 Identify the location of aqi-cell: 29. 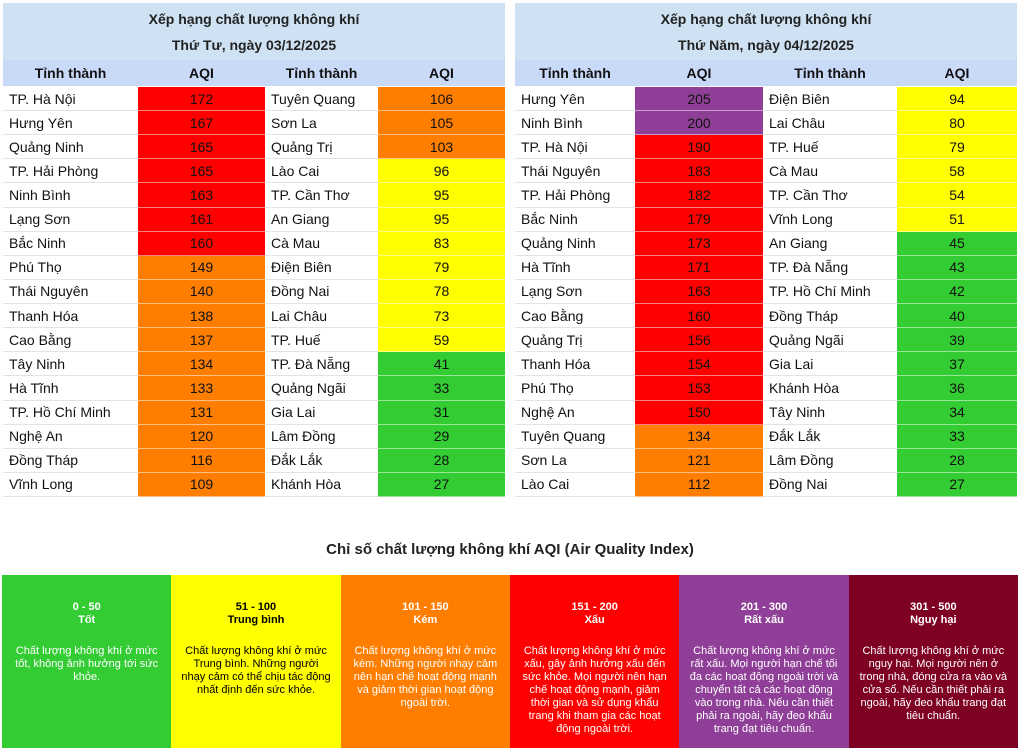
(441, 436).